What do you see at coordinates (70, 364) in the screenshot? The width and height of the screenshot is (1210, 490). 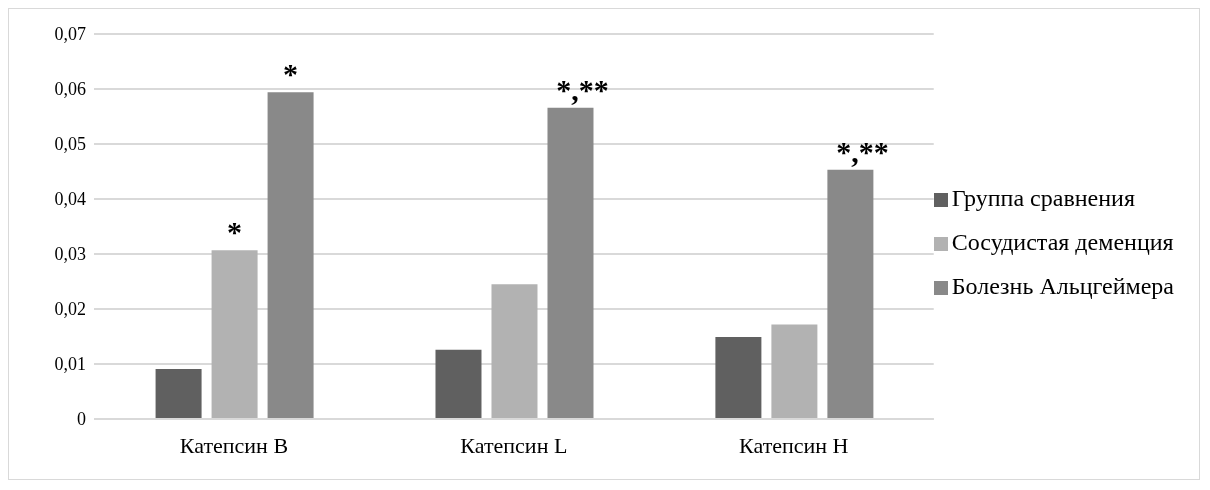 I see `y-tick-label: 0,01` at bounding box center [70, 364].